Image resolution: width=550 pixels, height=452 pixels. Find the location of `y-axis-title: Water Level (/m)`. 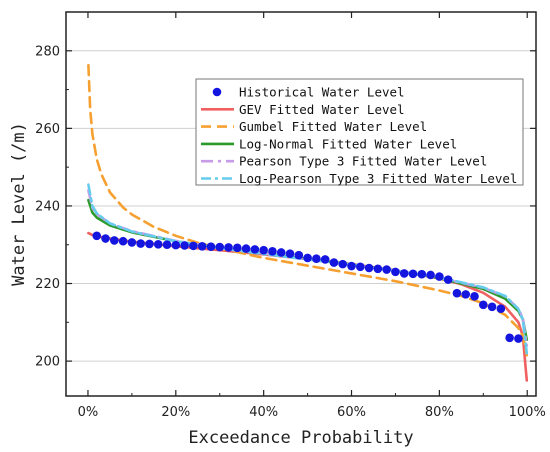

y-axis-title: Water Level (/m) is located at coordinates (19, 204).